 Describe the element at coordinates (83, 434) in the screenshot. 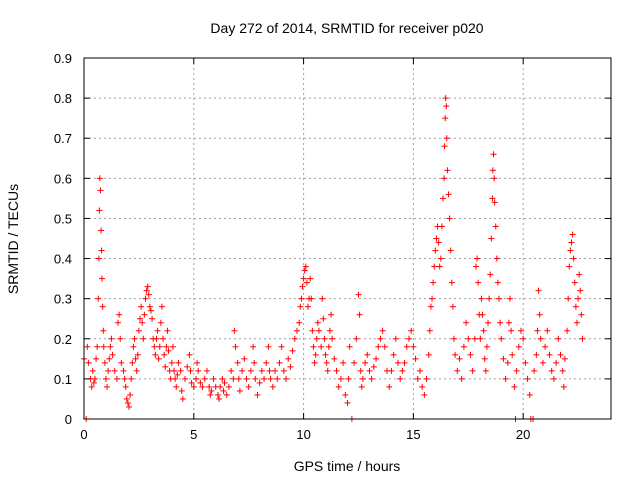

I see `x-tick-label: 0` at that location.